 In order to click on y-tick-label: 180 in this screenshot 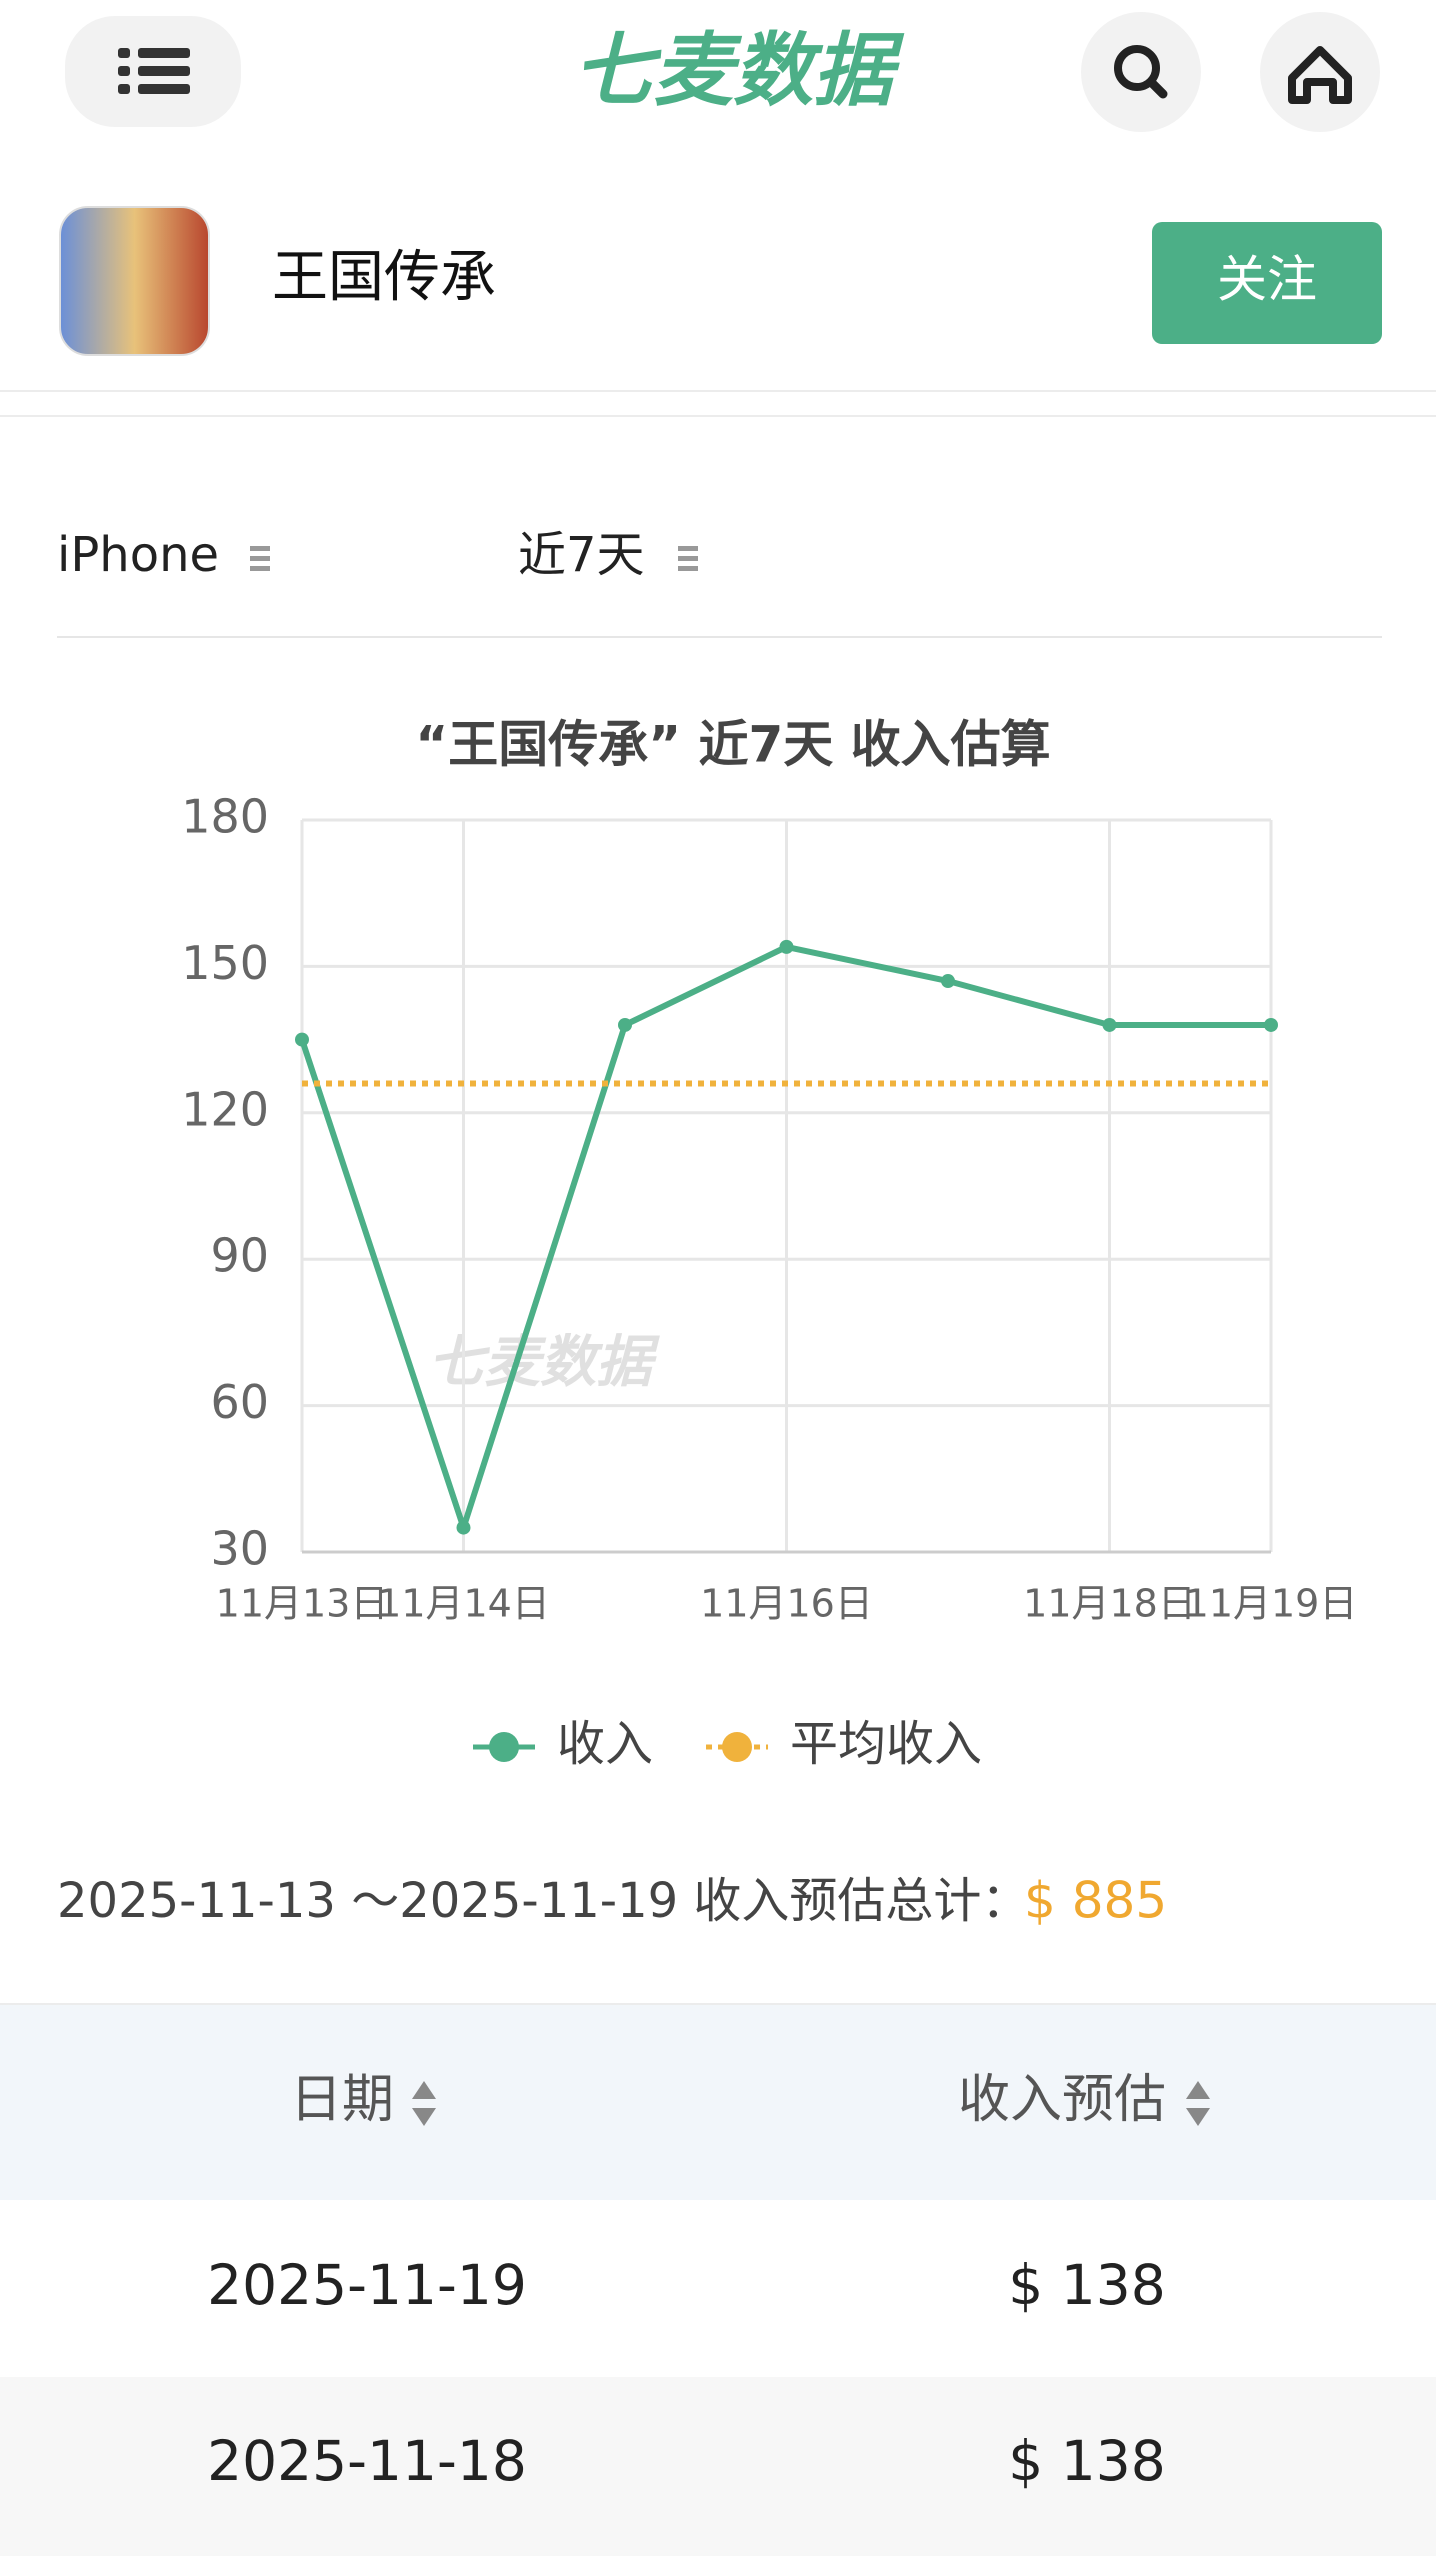, I will do `click(225, 817)`.